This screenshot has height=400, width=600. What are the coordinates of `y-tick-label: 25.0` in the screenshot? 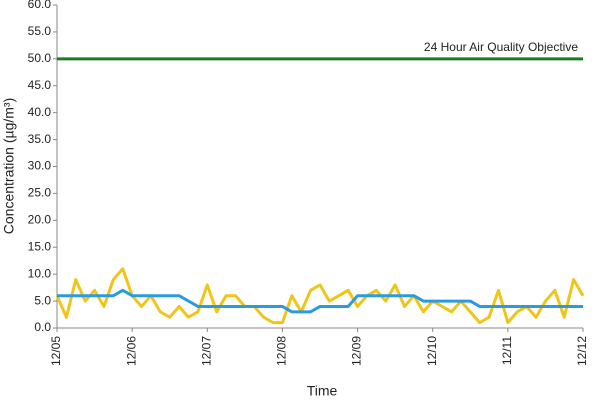 It's located at (40, 193).